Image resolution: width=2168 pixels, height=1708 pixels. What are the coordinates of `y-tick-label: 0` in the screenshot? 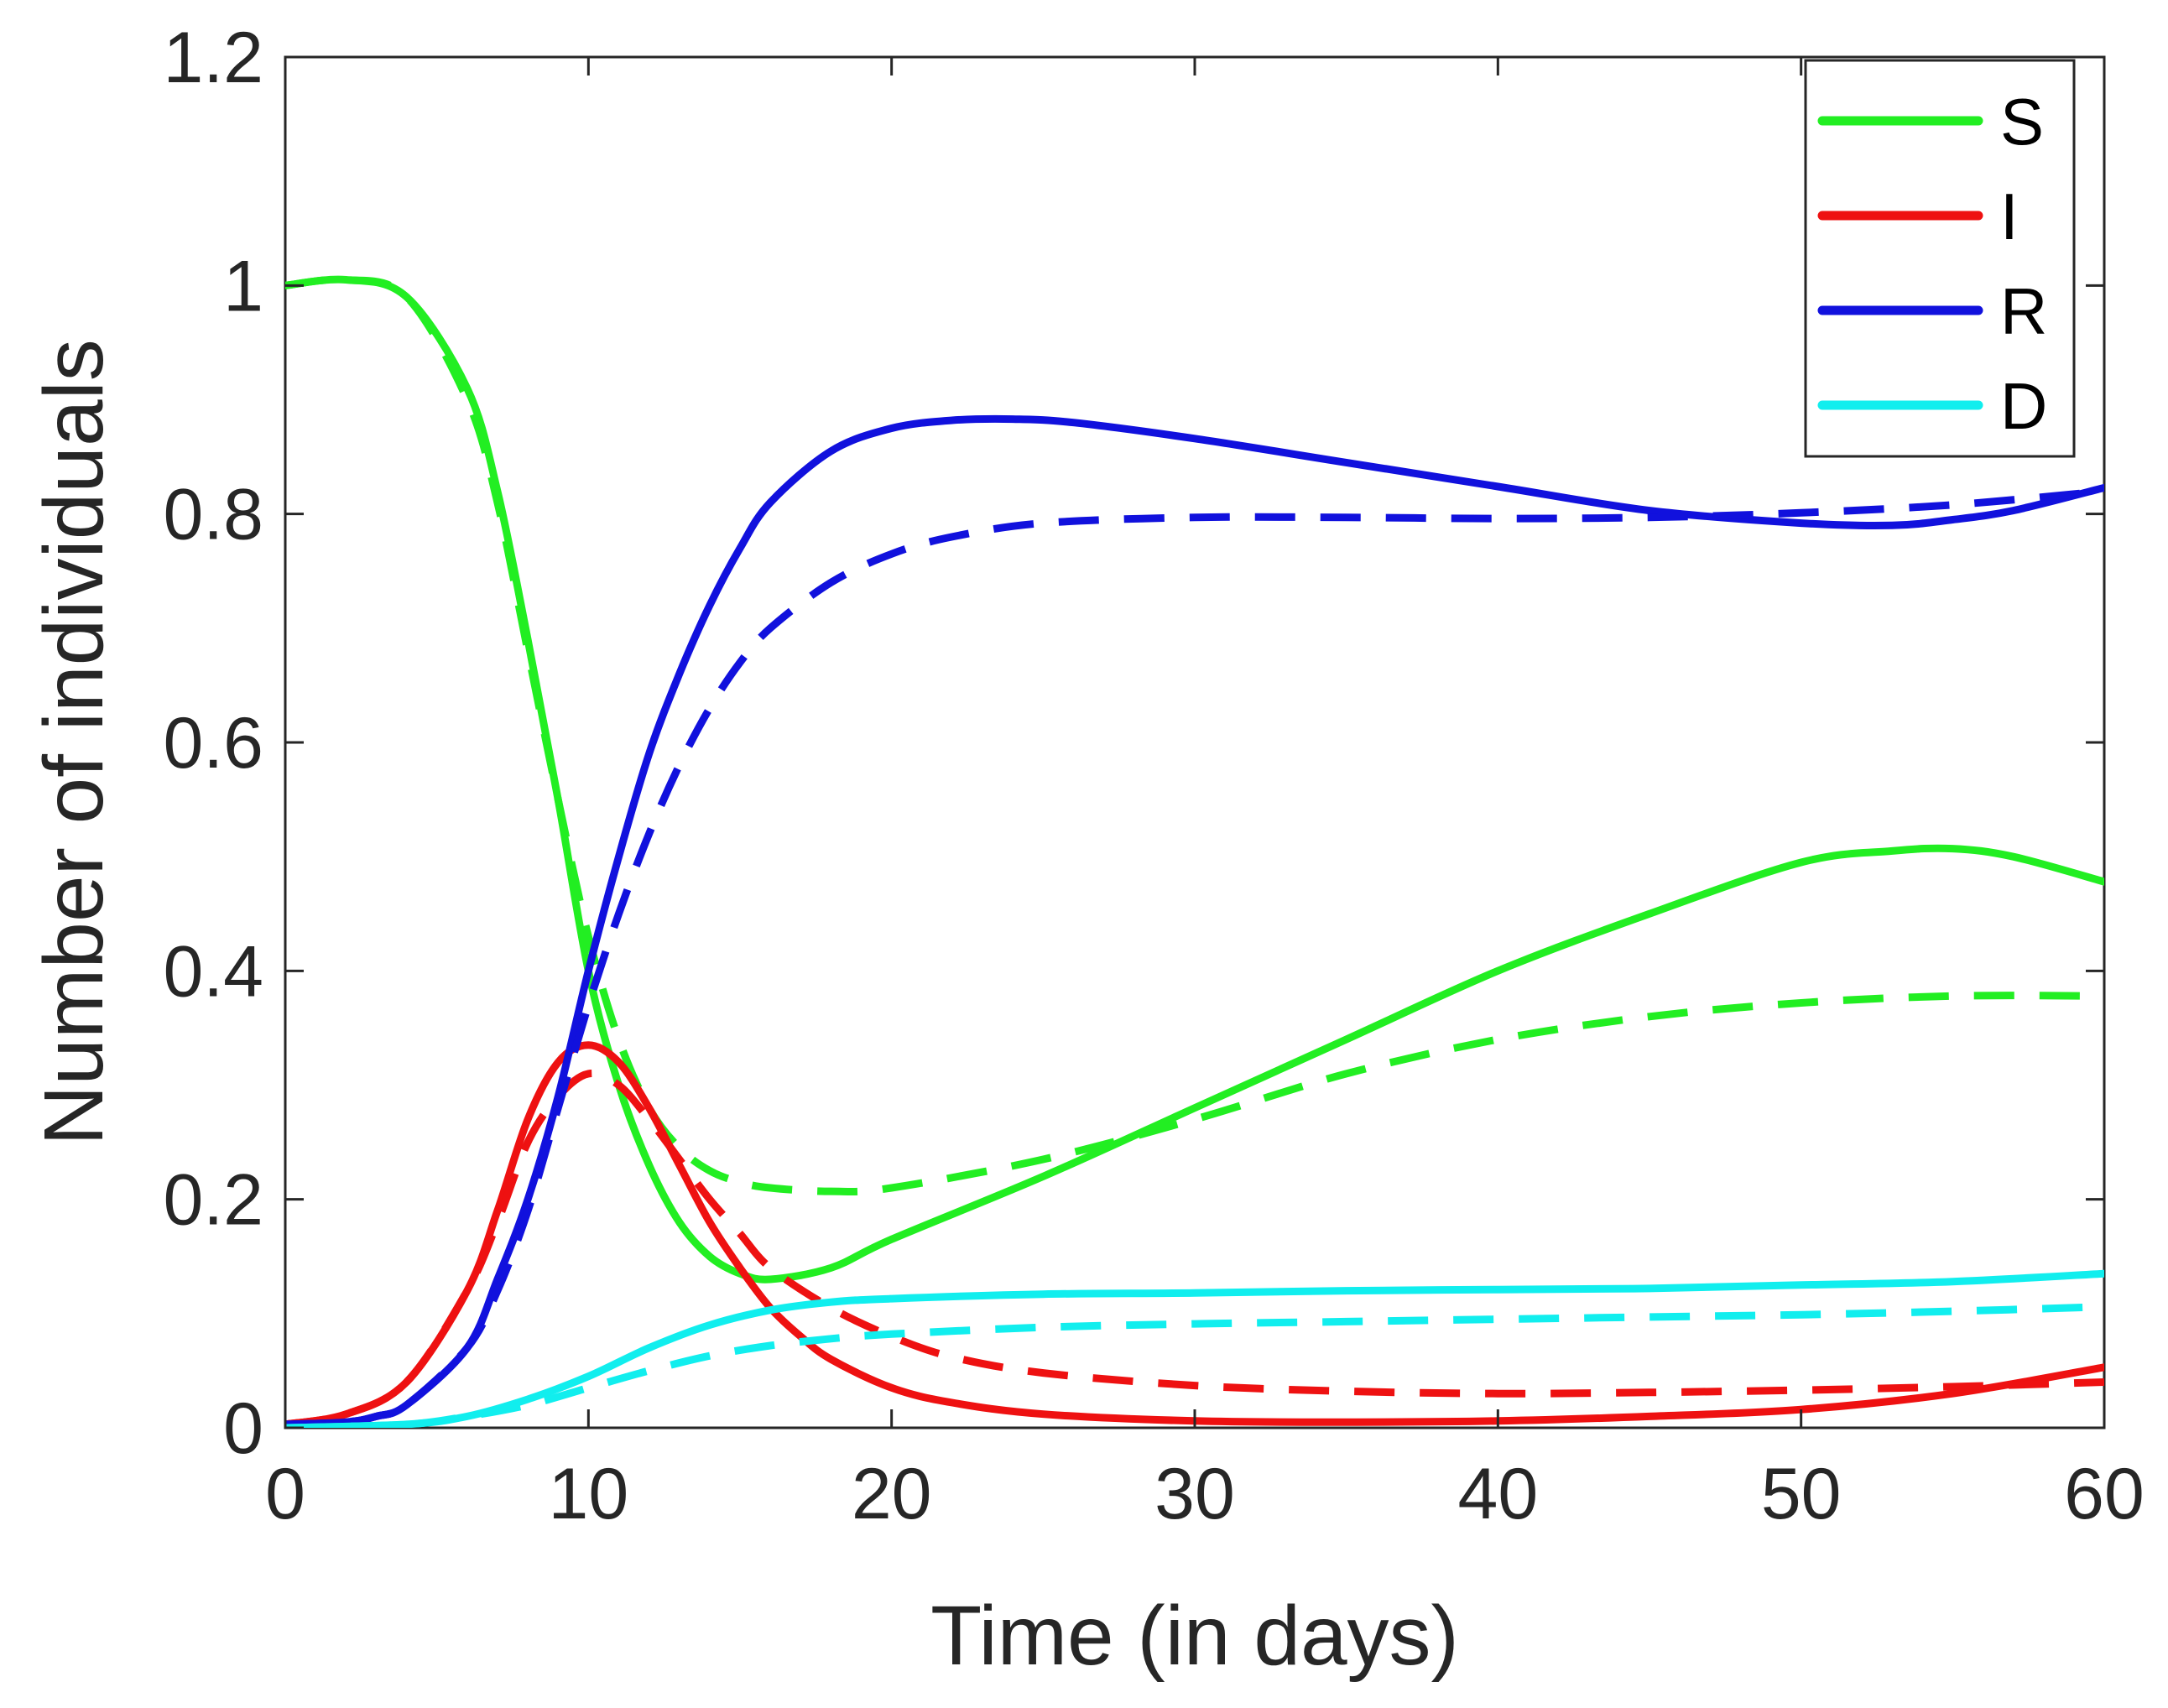 It's located at (243, 1428).